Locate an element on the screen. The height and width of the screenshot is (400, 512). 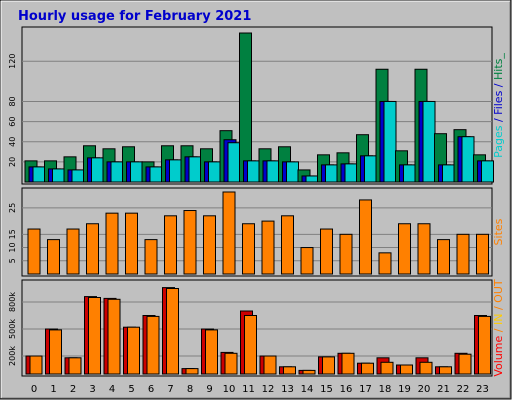
pages-legend: Pages / Files / Hits_ is located at coordinates (498, 105).